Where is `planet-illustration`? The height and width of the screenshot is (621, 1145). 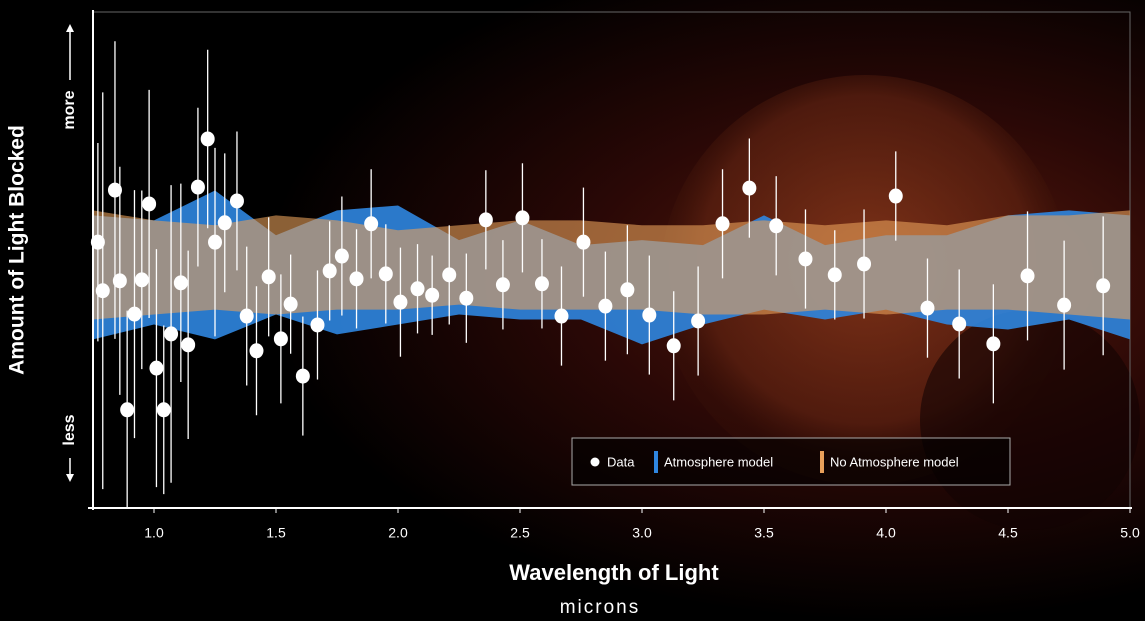 planet-illustration is located at coordinates (1030, 420).